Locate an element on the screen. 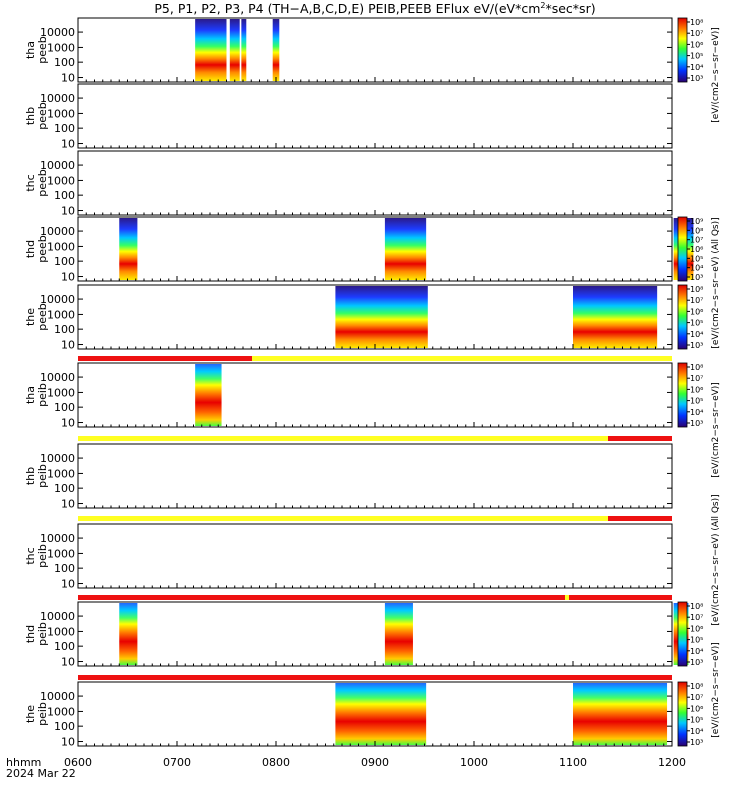 This screenshot has height=800, width=750. date-label: 2024 Mar 22 is located at coordinates (41, 773).